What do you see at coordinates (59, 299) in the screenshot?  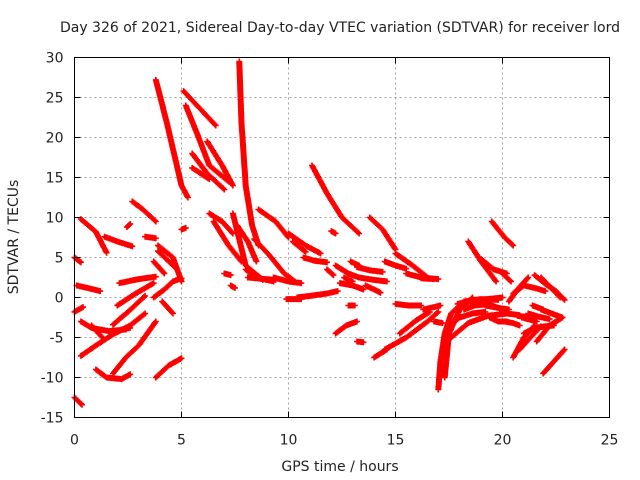 I see `y-tick-label: 0` at bounding box center [59, 299].